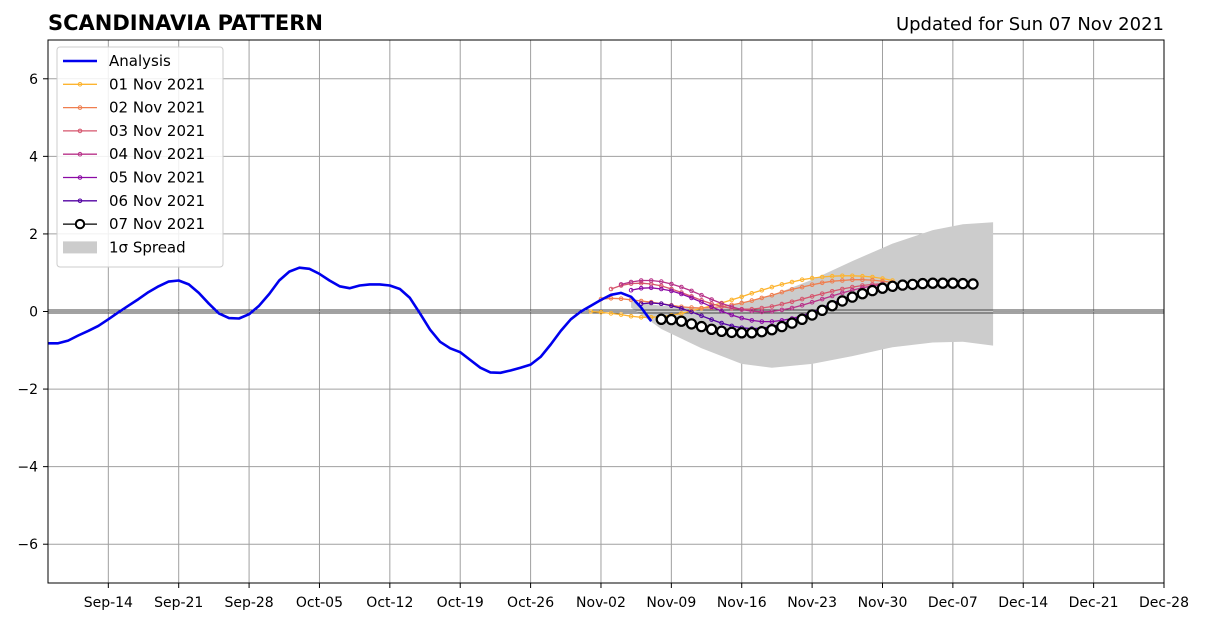 The height and width of the screenshot is (622, 1206). Describe the element at coordinates (27, 468) in the screenshot. I see `y-tick-label: −4` at that location.